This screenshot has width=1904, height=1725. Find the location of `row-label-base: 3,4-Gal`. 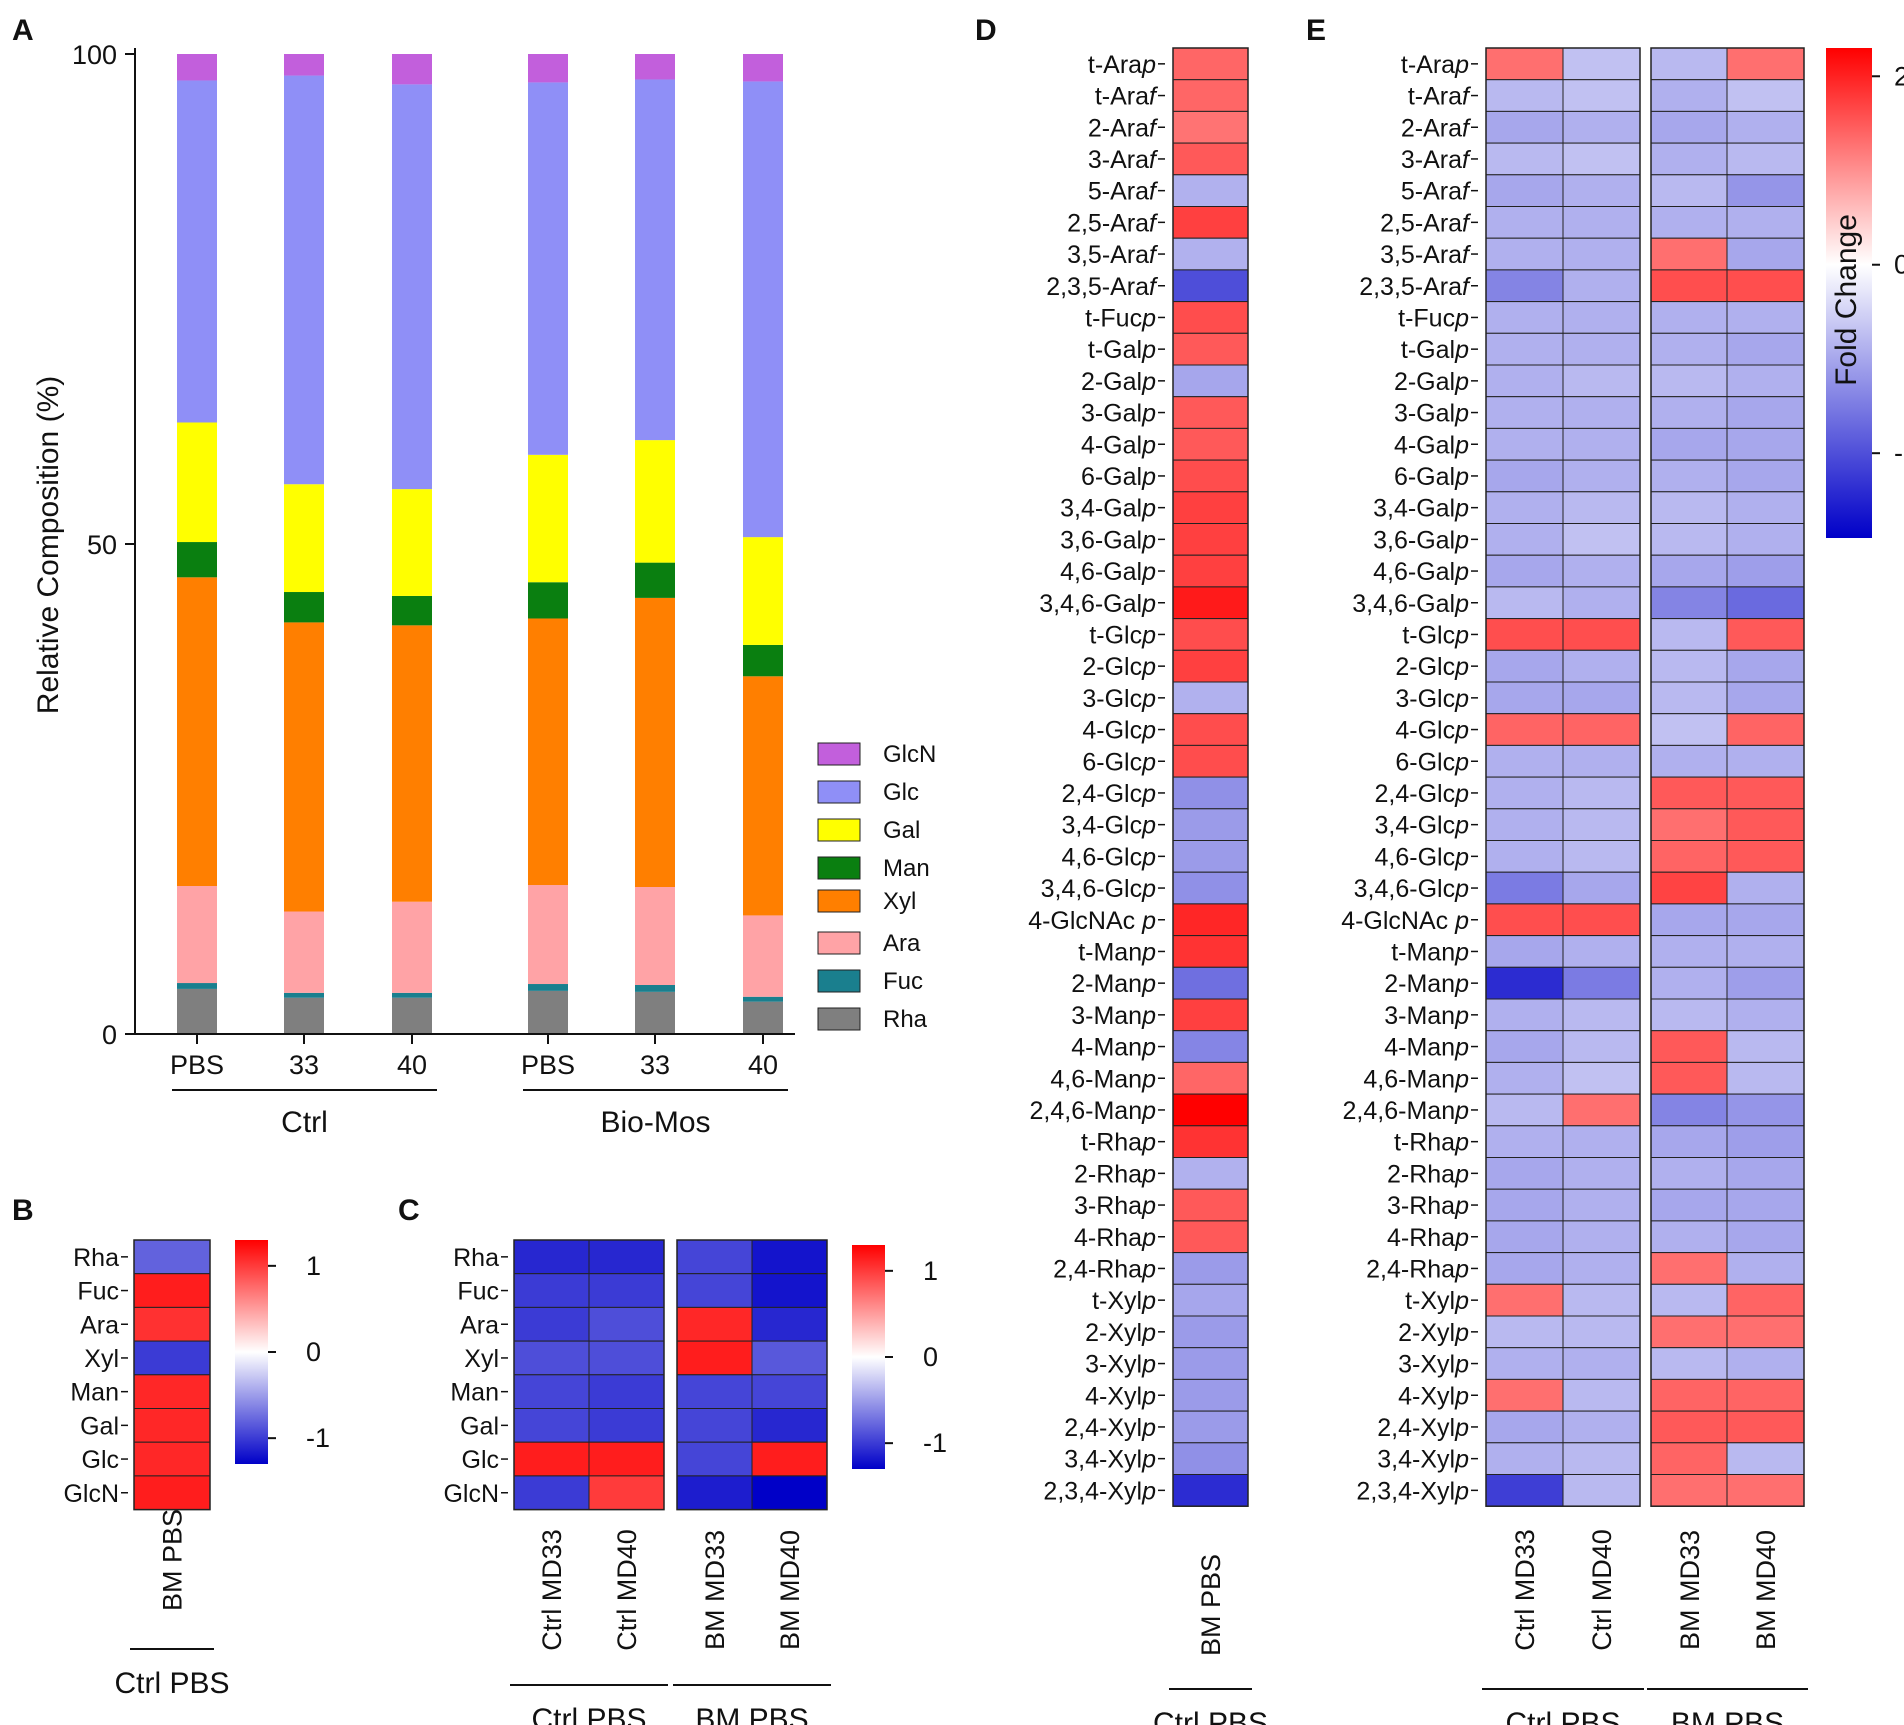

row-label-base: 3,4-Gal is located at coordinates (1101, 509).